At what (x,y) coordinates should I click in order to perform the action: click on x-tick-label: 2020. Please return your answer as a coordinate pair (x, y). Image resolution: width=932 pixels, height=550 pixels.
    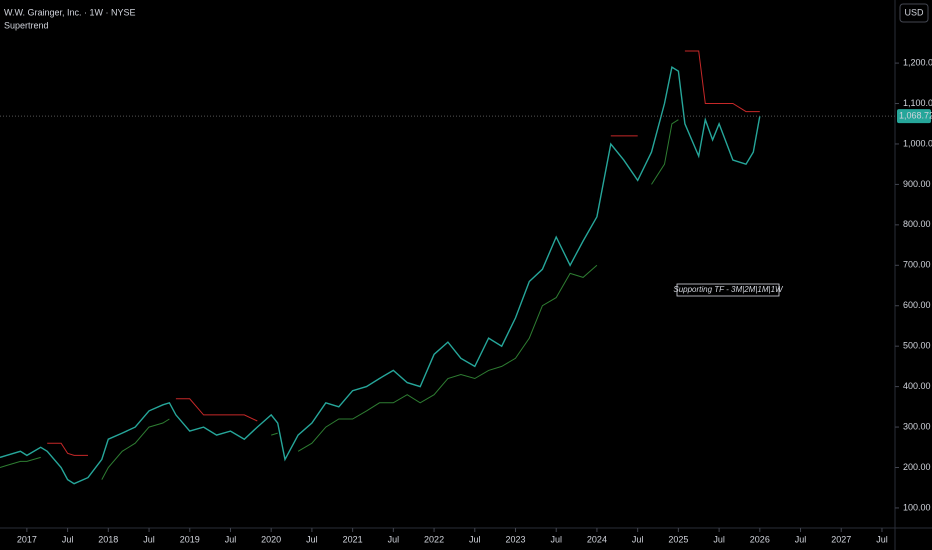
    Looking at the image, I should click on (271, 539).